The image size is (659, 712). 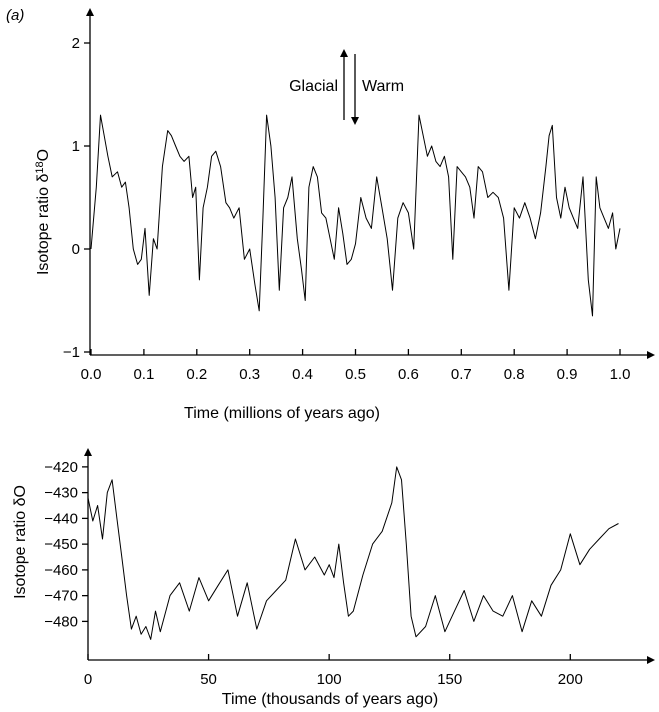 I want to click on top-y-axis-label: Isotope ratio δ18O, so click(x=43, y=212).